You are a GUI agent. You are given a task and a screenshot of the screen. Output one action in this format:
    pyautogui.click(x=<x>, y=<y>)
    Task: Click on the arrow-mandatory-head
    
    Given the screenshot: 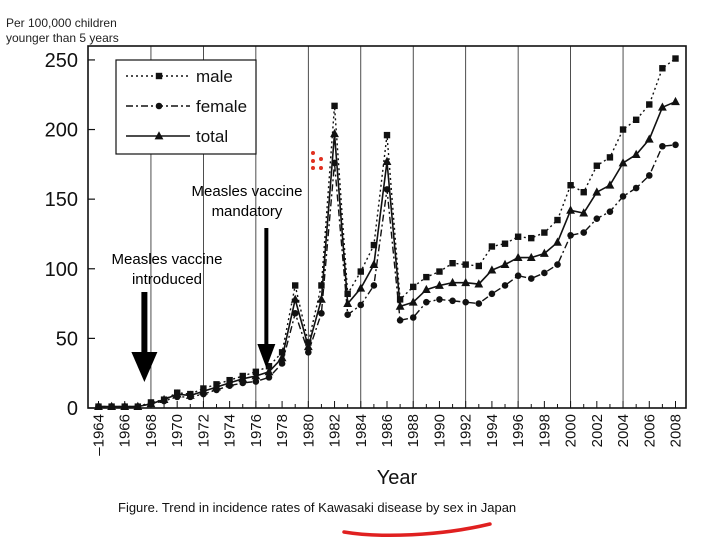 What is the action you would take?
    pyautogui.click(x=266, y=356)
    